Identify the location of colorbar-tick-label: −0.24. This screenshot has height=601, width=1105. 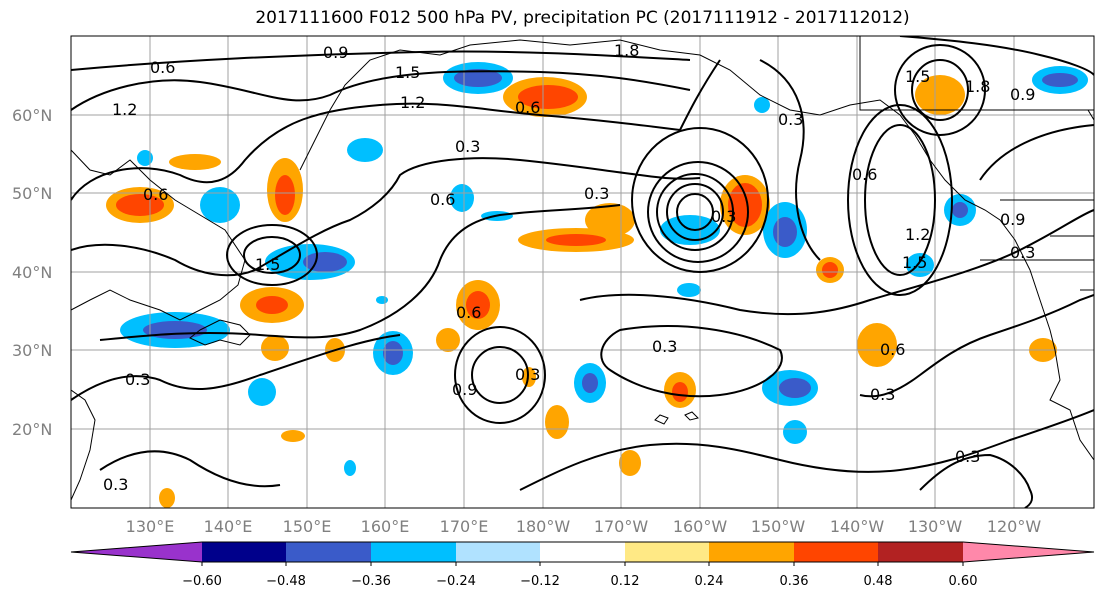
(456, 581).